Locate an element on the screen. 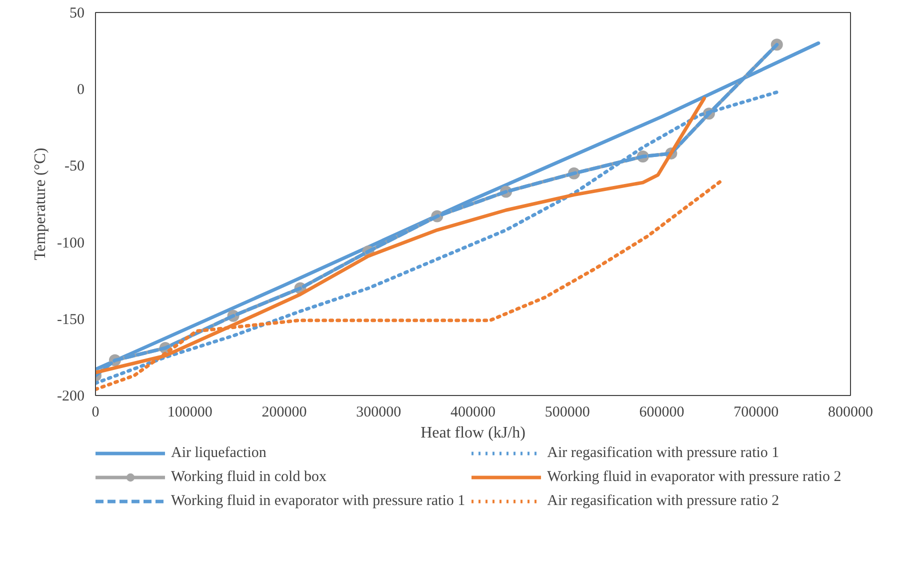 Image resolution: width=911 pixels, height=570 pixels. y-tick-label: -150 is located at coordinates (71, 320).